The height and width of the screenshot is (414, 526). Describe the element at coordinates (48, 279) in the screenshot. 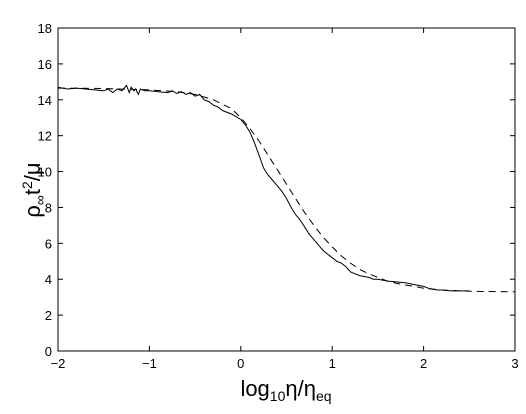

I see `y-tick-label: 4` at that location.